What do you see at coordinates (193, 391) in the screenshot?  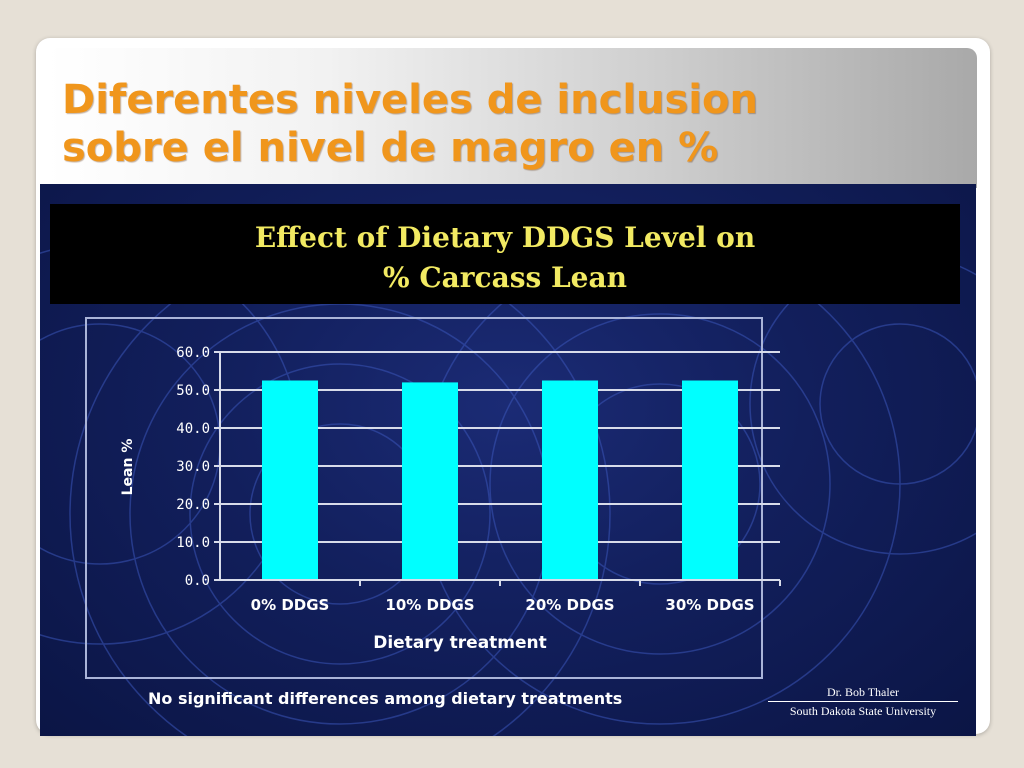 I see `y-tick-label: 50.0` at bounding box center [193, 391].